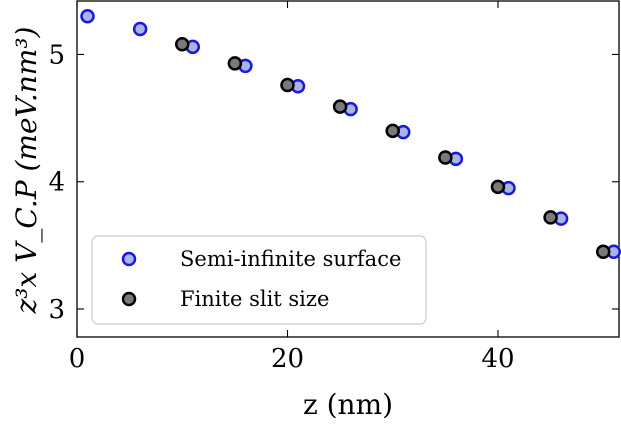  What do you see at coordinates (348, 404) in the screenshot?
I see `x-axis-title: z (nm)` at bounding box center [348, 404].